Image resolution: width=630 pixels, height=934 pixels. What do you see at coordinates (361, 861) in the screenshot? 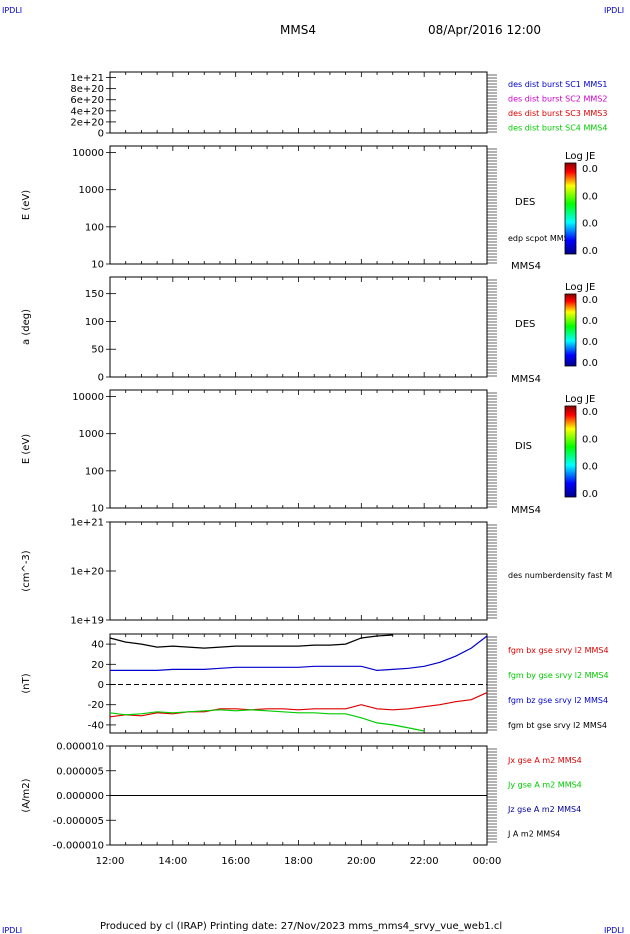
I see `time-tick-label: 20:00` at bounding box center [361, 861].